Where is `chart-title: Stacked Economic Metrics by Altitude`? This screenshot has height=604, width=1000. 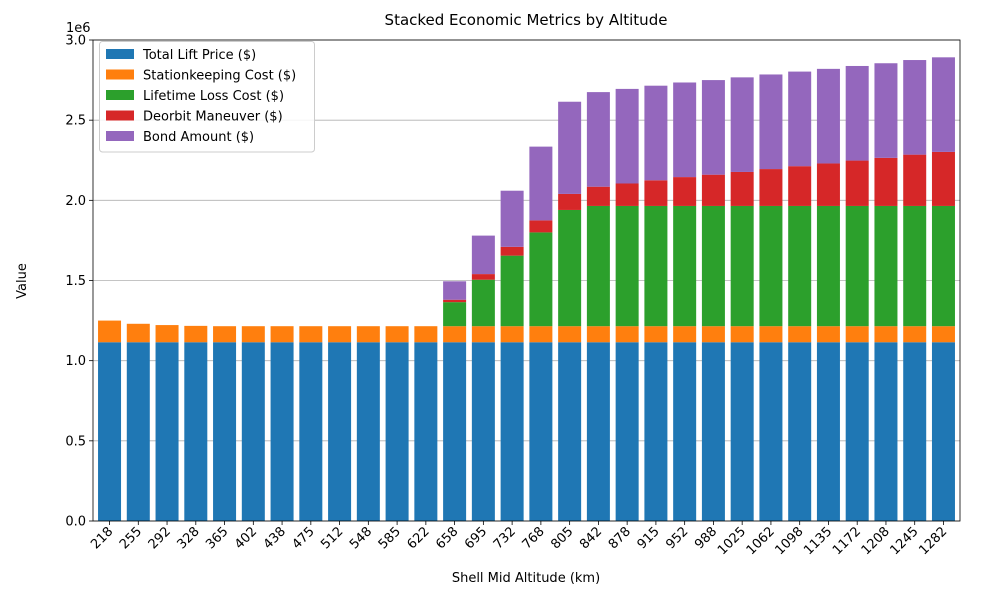
chart-title: Stacked Economic Metrics by Altitude is located at coordinates (526, 20).